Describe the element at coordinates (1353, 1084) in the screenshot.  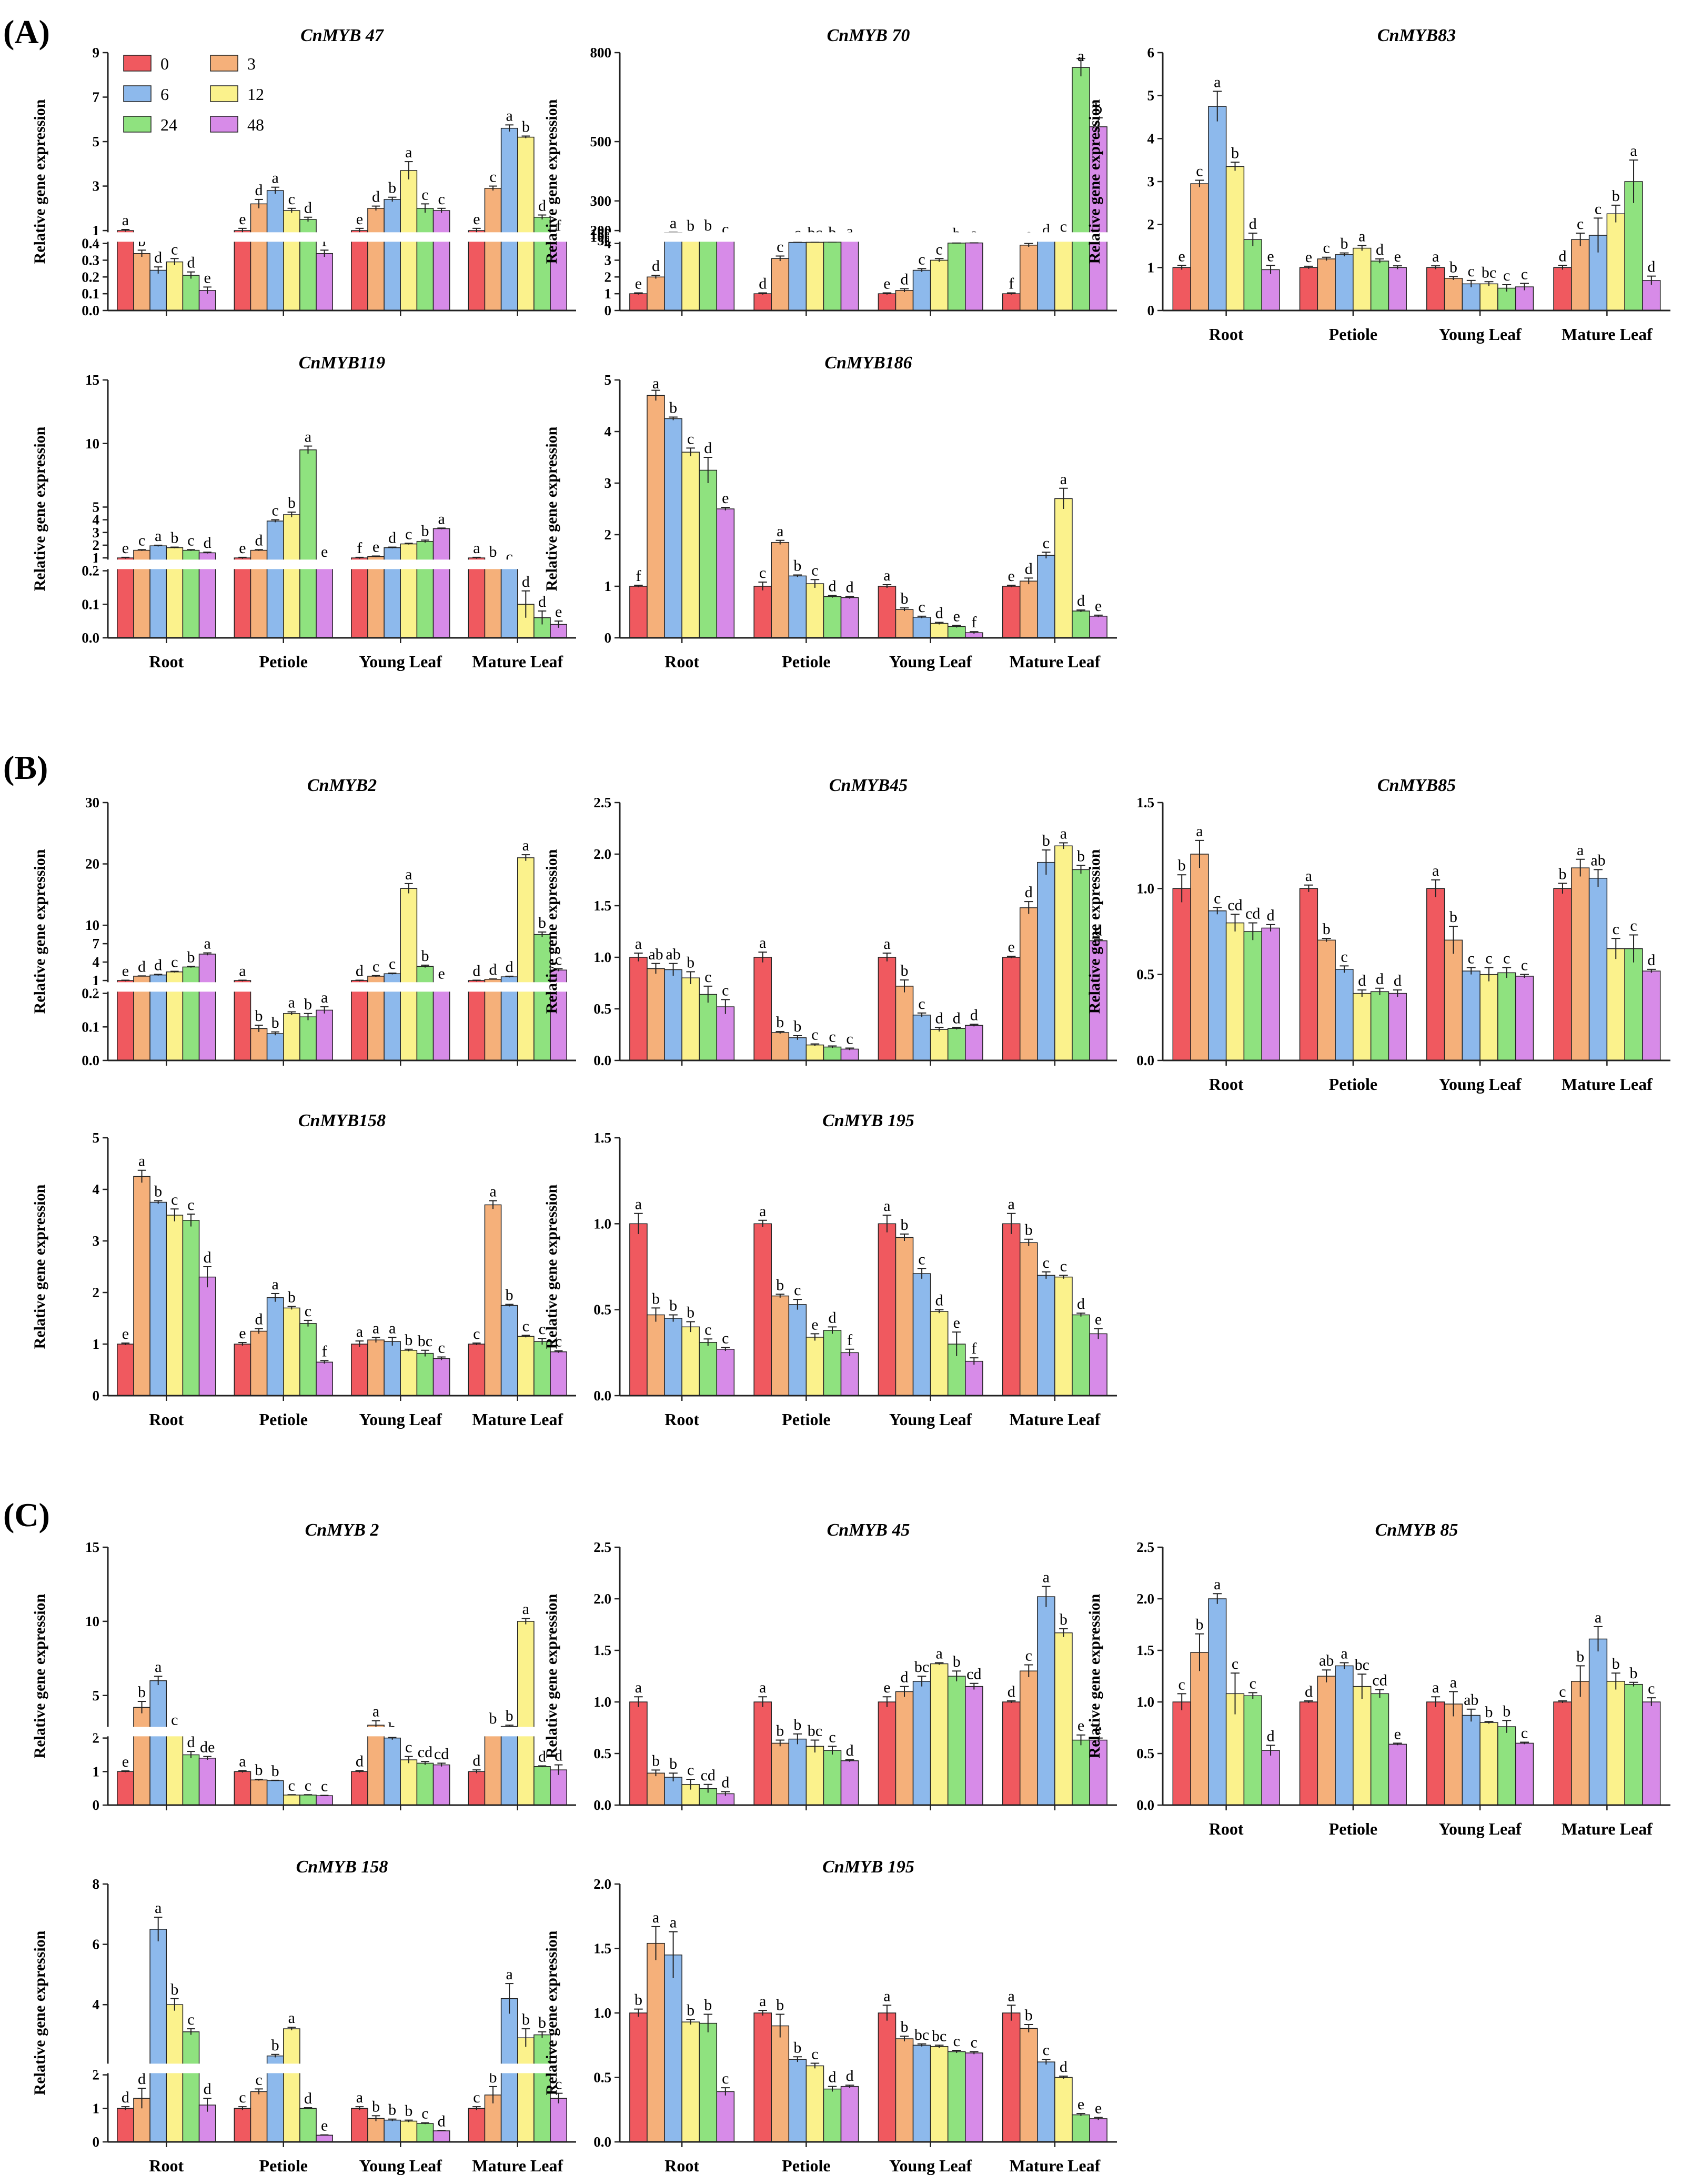
I see `x-tick-label: Petiole` at that location.